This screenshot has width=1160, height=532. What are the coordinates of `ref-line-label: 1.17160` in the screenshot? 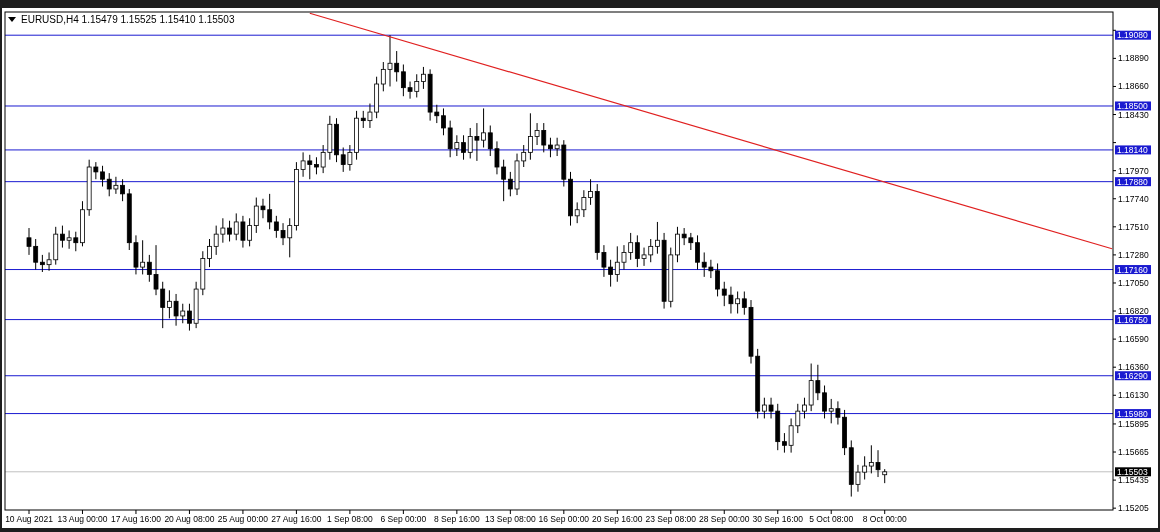 It's located at (1132, 269).